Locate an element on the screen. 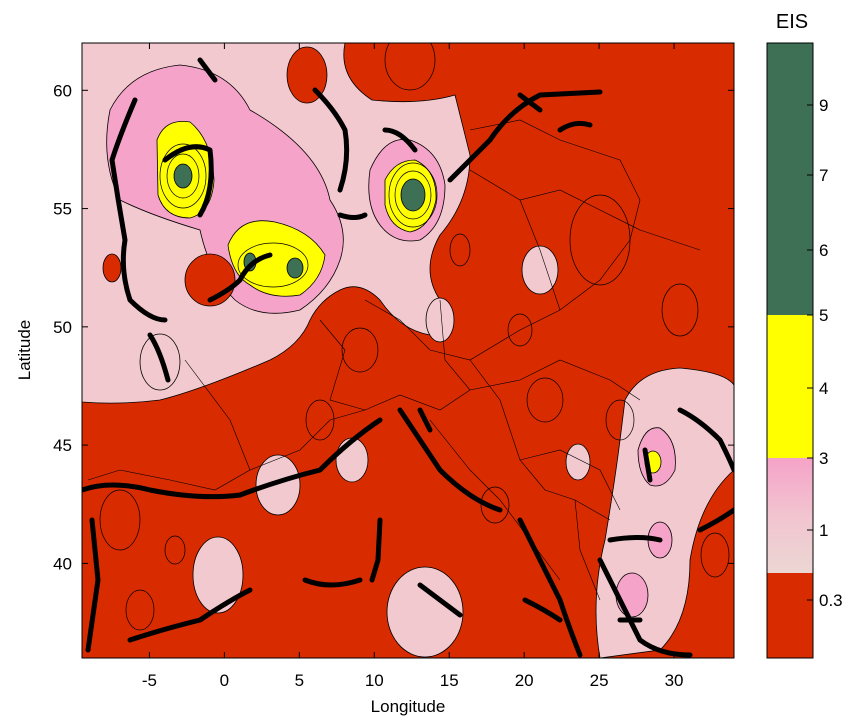  y-tick-label: 60 is located at coordinates (62, 90).